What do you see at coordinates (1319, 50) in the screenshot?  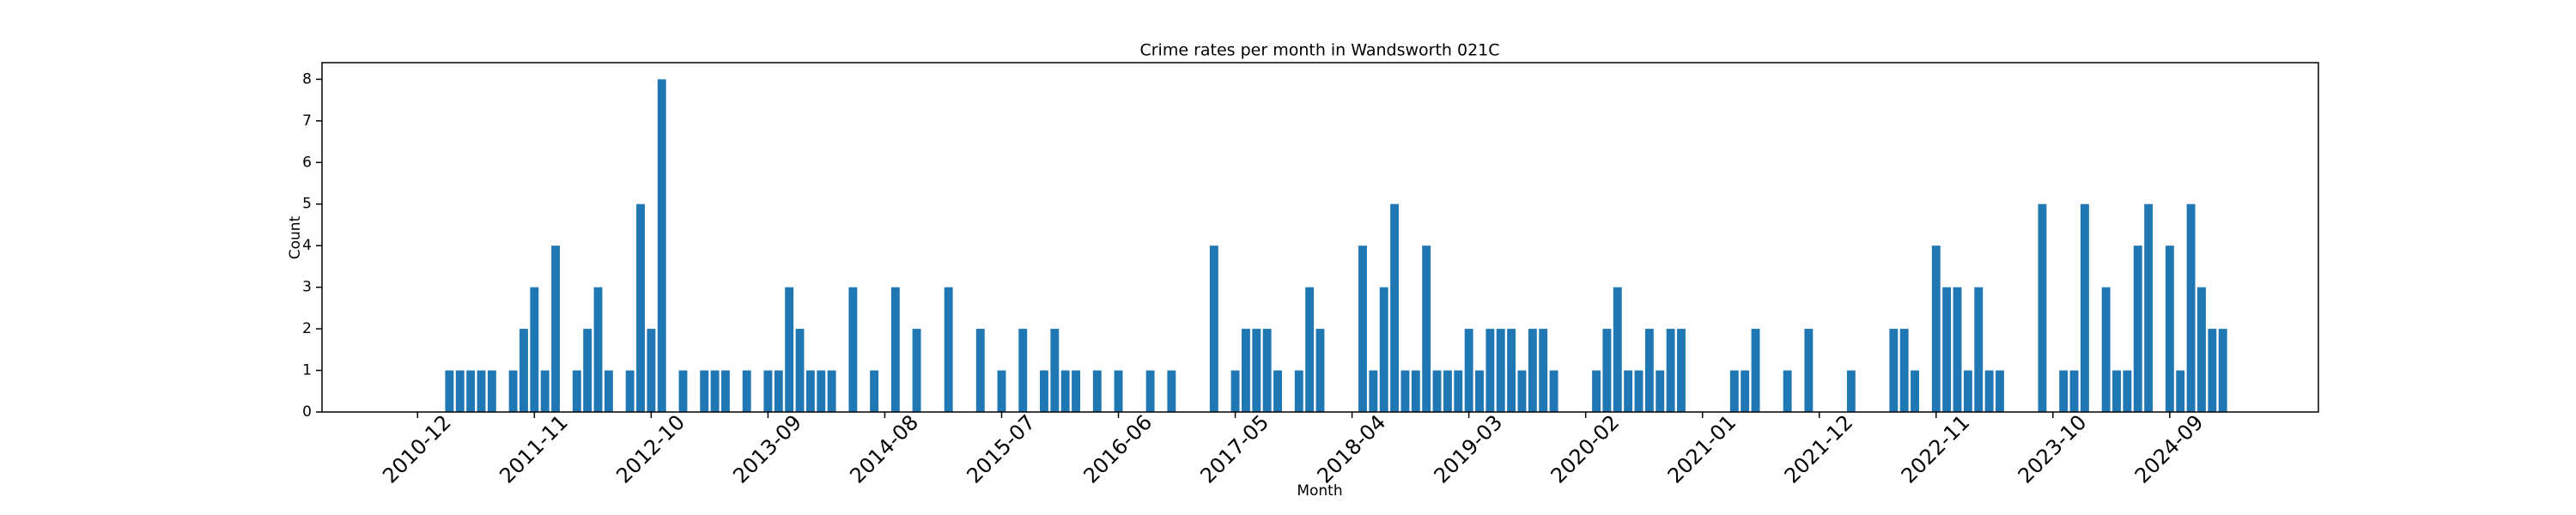 I see `chart-title: Crime rates per month in Wandsworth 021C` at bounding box center [1319, 50].